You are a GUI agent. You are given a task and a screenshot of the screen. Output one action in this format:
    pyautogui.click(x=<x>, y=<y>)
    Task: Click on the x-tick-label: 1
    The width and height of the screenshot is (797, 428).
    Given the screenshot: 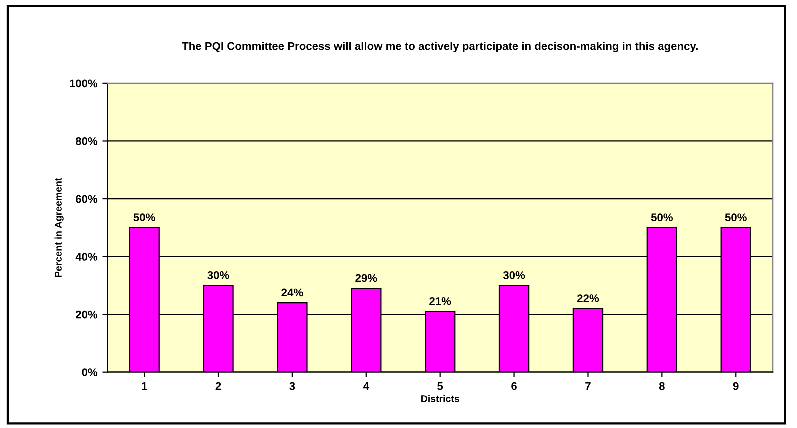 What is the action you would take?
    pyautogui.click(x=145, y=386)
    